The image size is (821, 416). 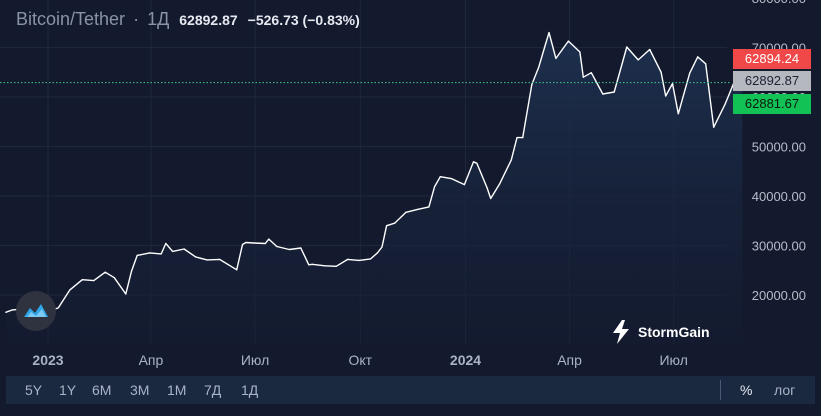 I want to click on range-button-3m: 3M, so click(x=140, y=390).